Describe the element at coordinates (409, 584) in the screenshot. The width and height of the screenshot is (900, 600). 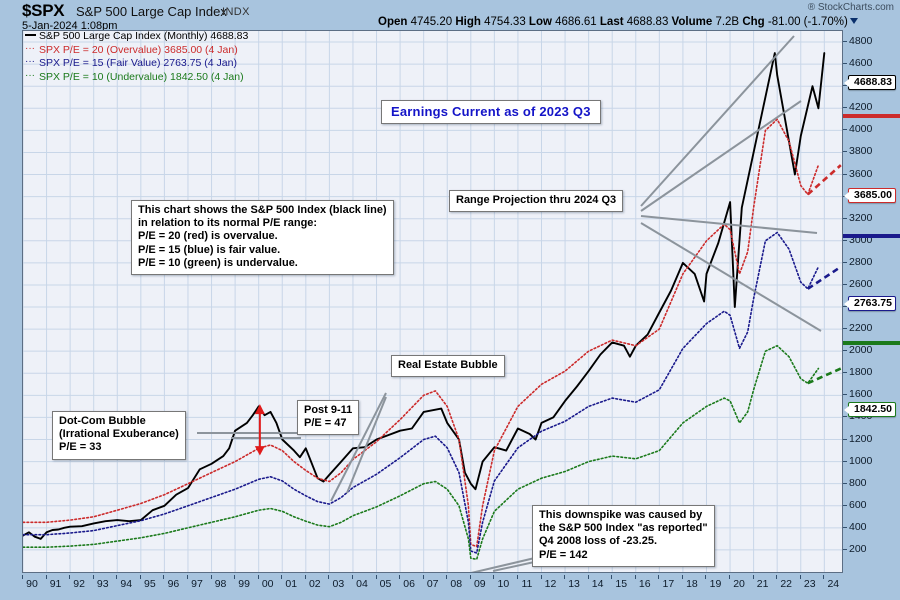
I see `date-axis-tick: 06` at that location.